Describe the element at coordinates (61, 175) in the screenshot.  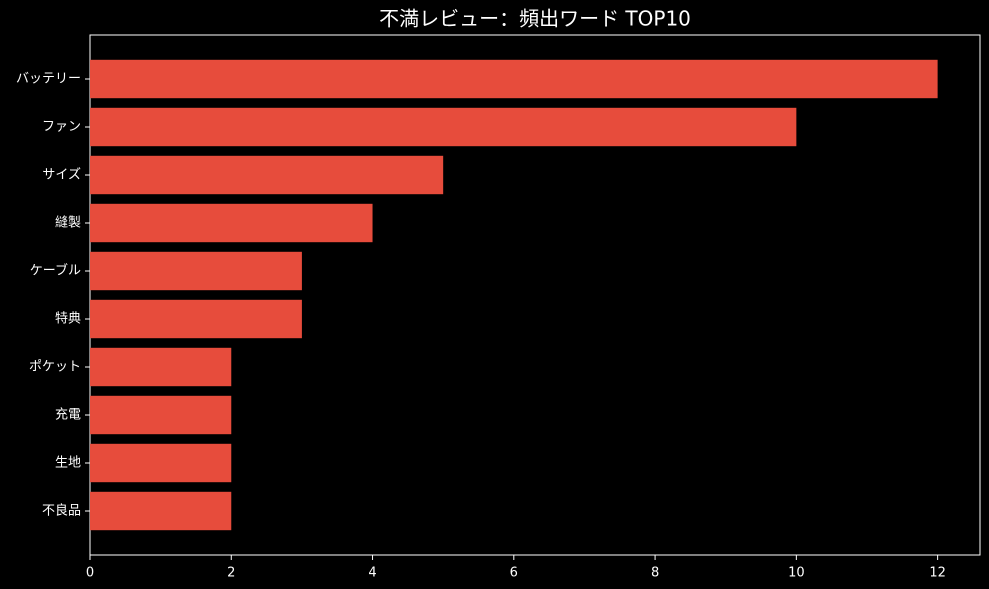
I see `y-tick-label: サイズ` at that location.